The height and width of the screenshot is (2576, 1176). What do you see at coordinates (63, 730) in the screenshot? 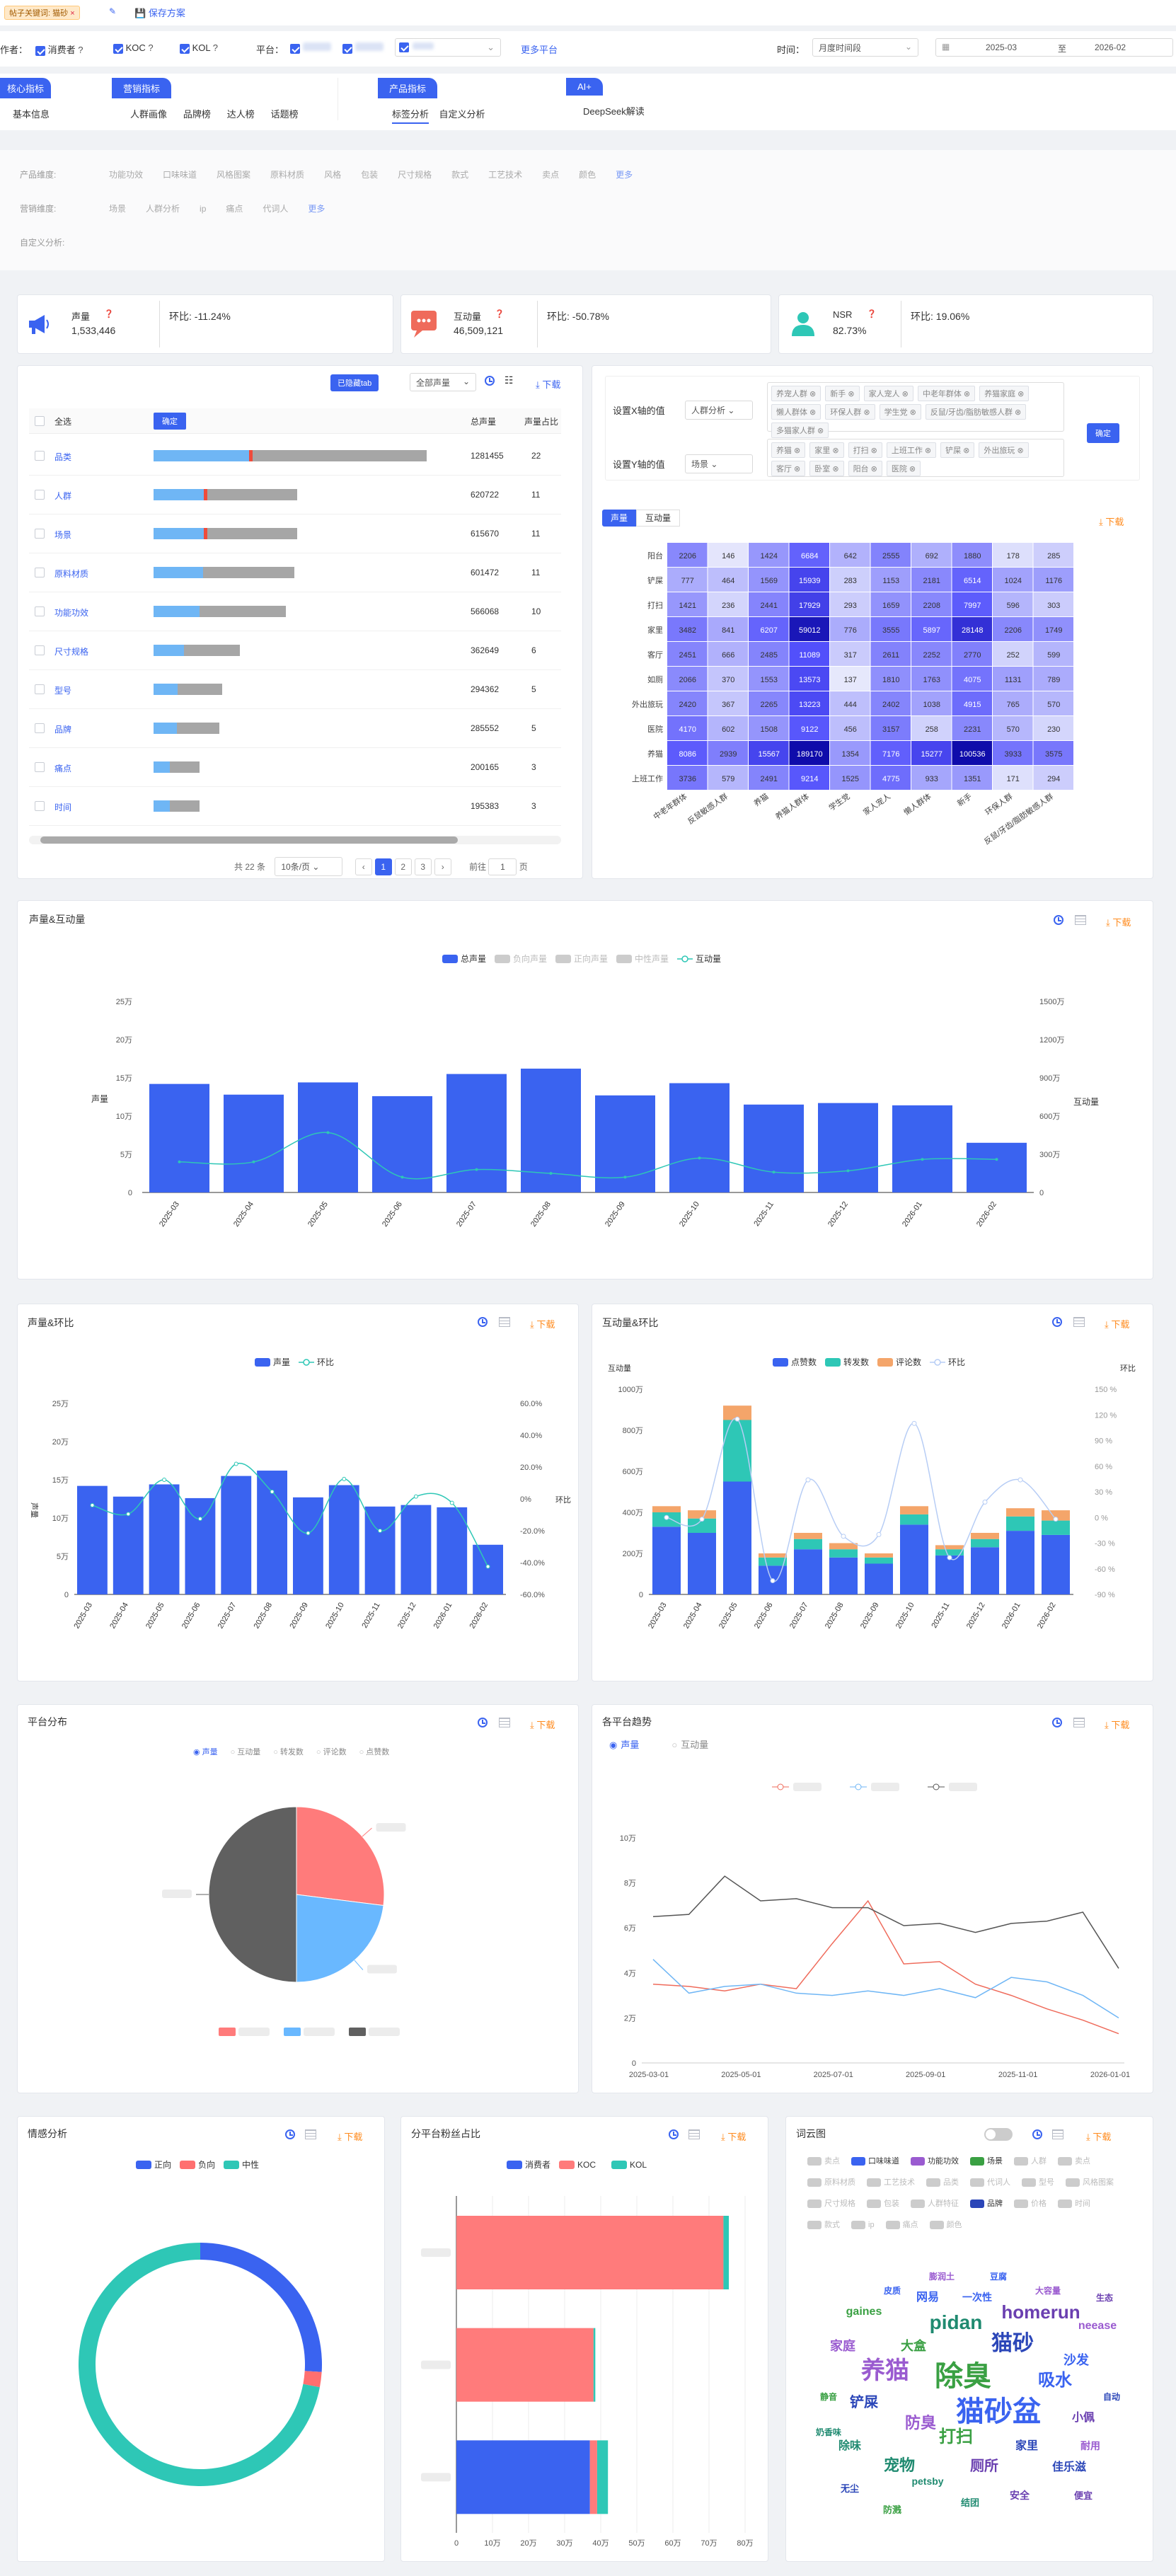
I see `row-name: 品牌` at bounding box center [63, 730].